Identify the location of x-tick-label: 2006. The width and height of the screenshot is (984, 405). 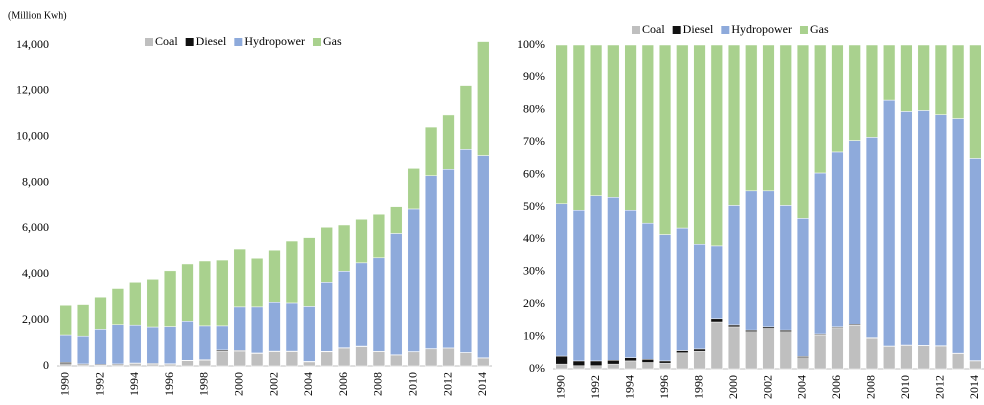
(836, 387).